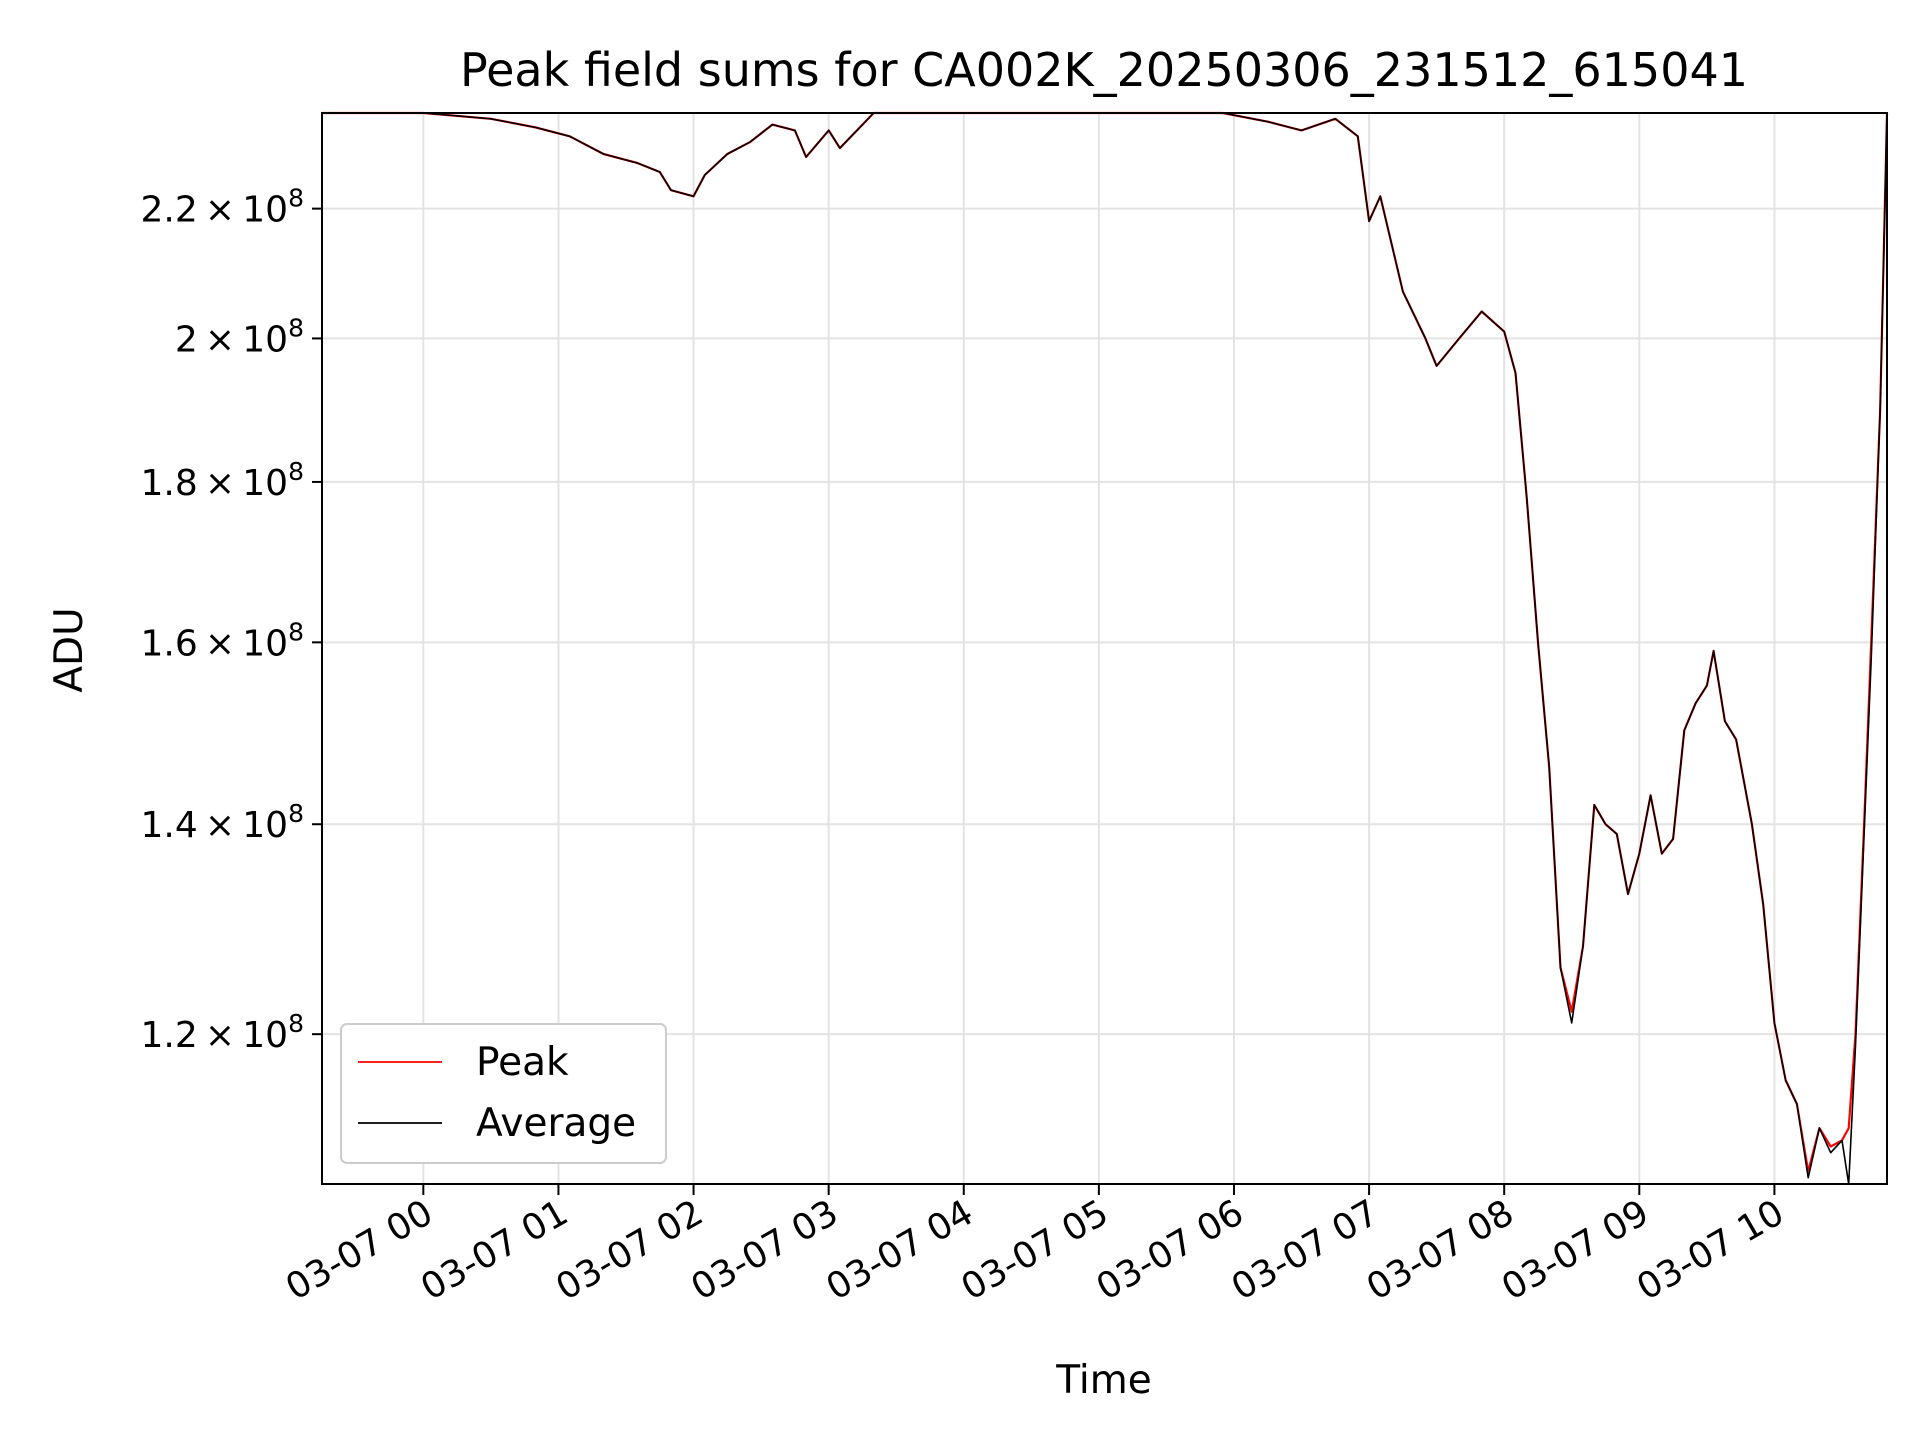 The width and height of the screenshot is (1920, 1440). What do you see at coordinates (214, 210) in the screenshot?
I see `y-tick-mantissa: 2.2 × 10` at bounding box center [214, 210].